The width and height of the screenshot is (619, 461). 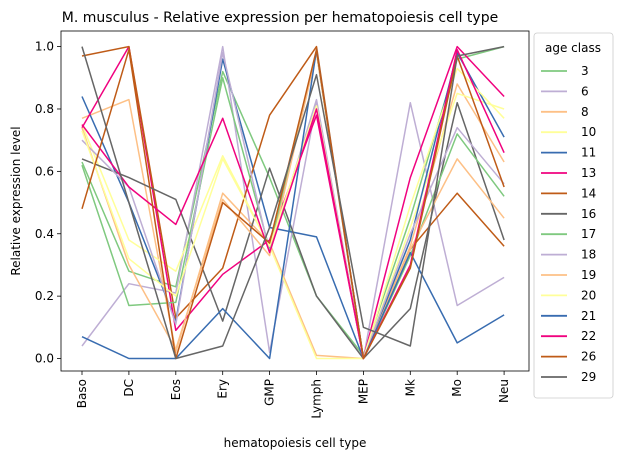 I want to click on x-tick-label: Neu, so click(x=504, y=391).